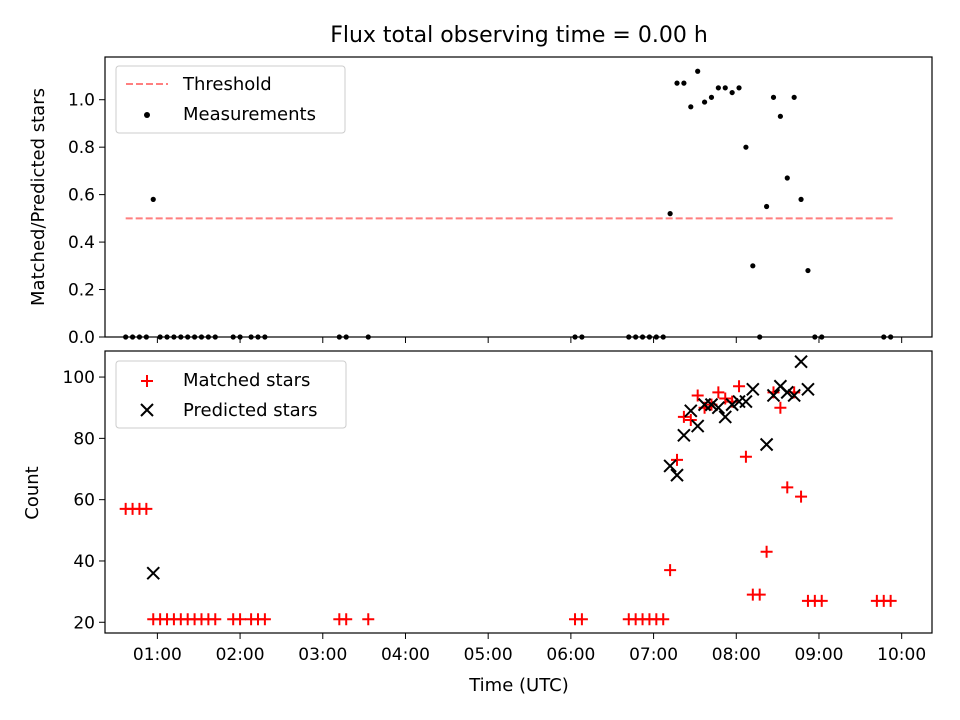 The height and width of the screenshot is (720, 960). Describe the element at coordinates (246, 380) in the screenshot. I see `matched-stars-legend-label: Matched stars` at that location.